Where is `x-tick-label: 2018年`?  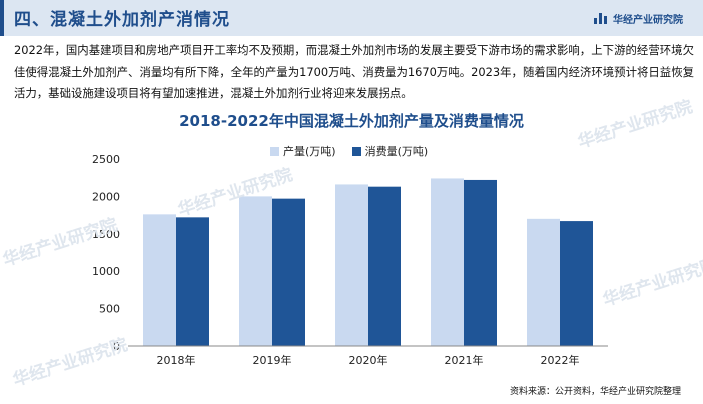 x-tick-label: 2018年 is located at coordinates (176, 360).